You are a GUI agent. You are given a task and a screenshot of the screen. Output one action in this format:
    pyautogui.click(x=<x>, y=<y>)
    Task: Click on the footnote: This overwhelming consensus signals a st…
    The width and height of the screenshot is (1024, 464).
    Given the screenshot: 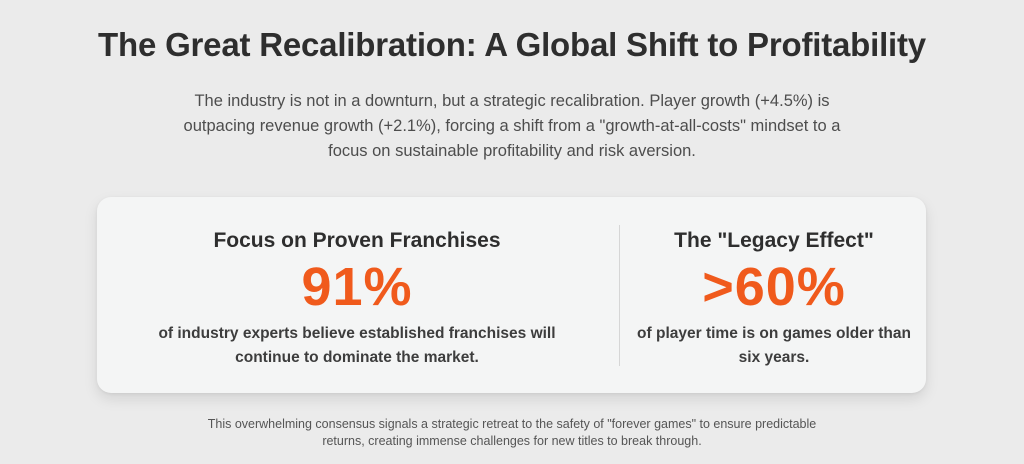 What is the action you would take?
    pyautogui.click(x=512, y=432)
    